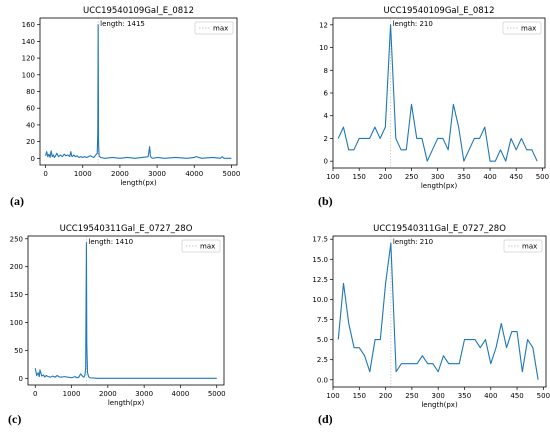  Describe the element at coordinates (320, 240) in the screenshot. I see `y-tick-label: 17.5` at that location.